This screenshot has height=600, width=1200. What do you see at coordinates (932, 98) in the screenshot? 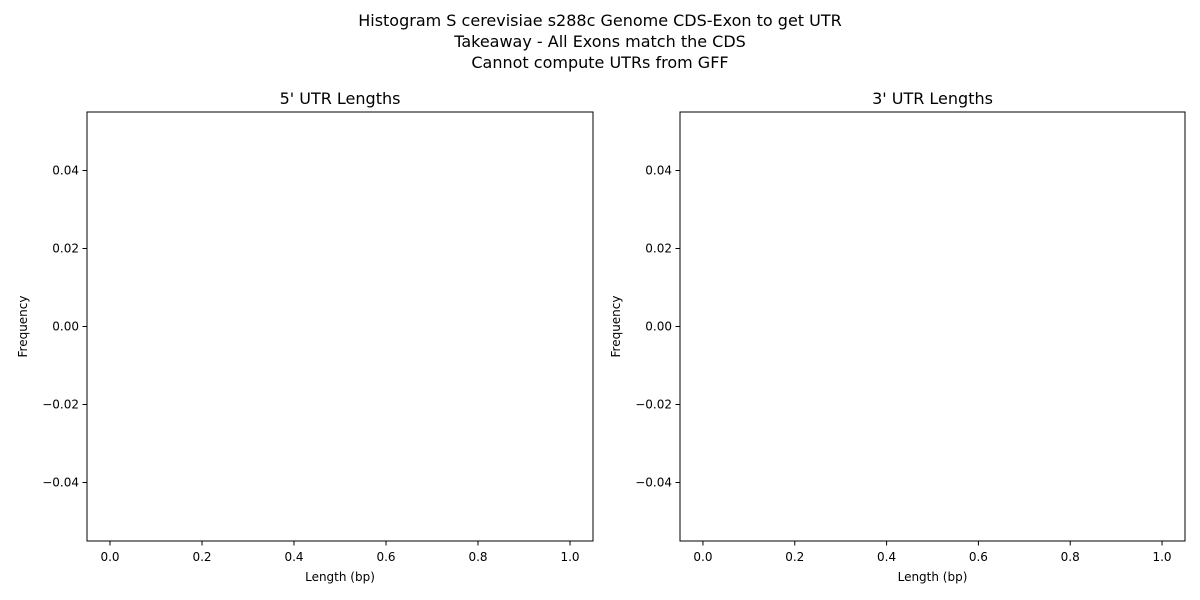
I see `subplot-title: 3' UTR Lengths` at bounding box center [932, 98].